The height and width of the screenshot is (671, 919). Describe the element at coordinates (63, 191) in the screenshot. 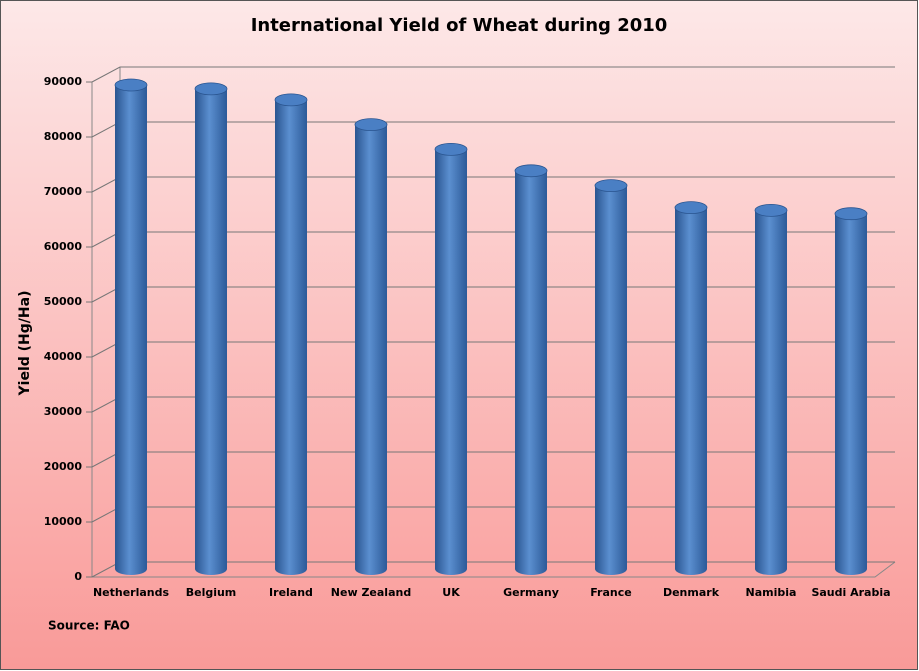

I see `y-tick-label: 70000` at that location.